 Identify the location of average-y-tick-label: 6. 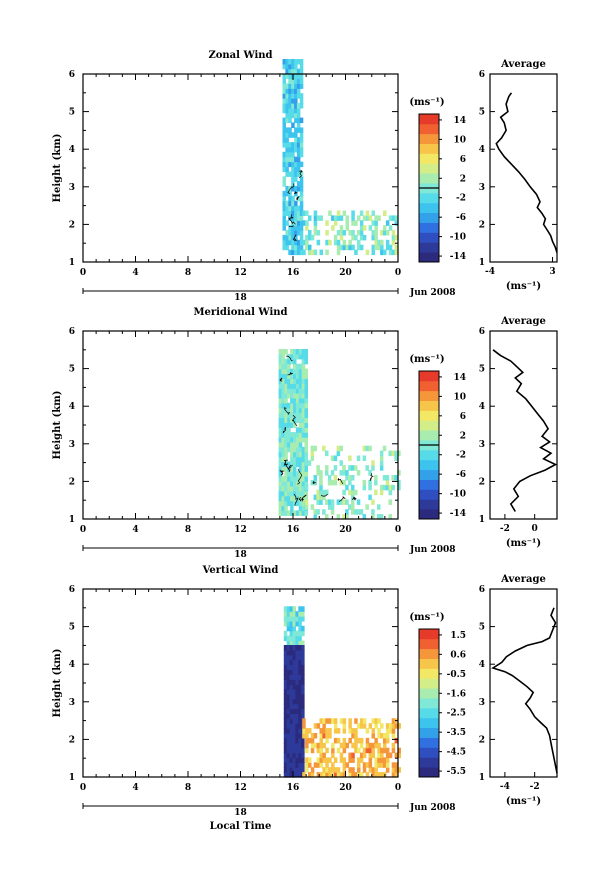
(482, 75).